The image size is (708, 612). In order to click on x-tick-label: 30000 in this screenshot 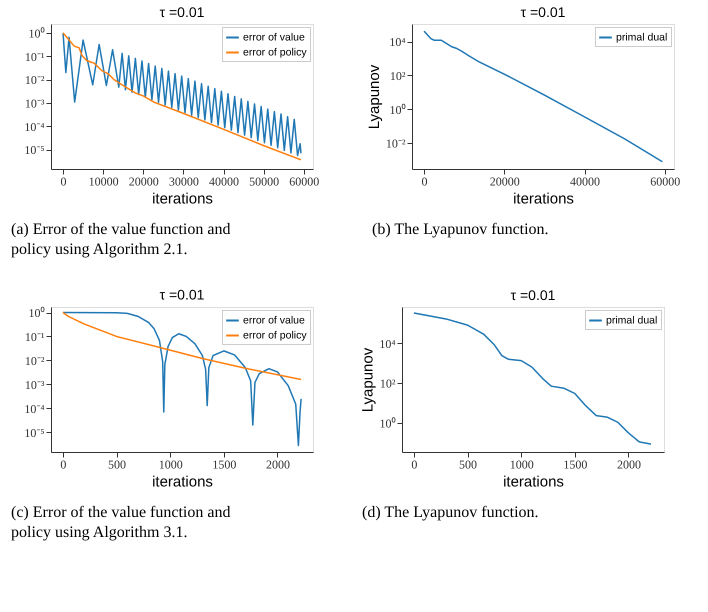, I will do `click(183, 181)`.